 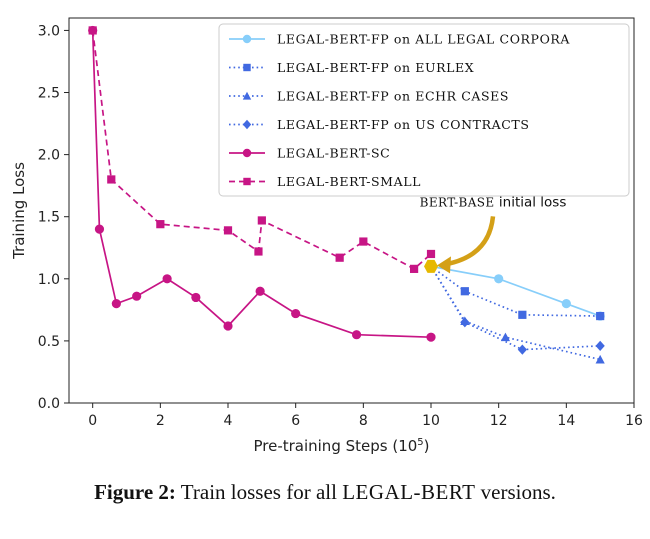 I want to click on x-tick-label: 14, so click(x=566, y=421).